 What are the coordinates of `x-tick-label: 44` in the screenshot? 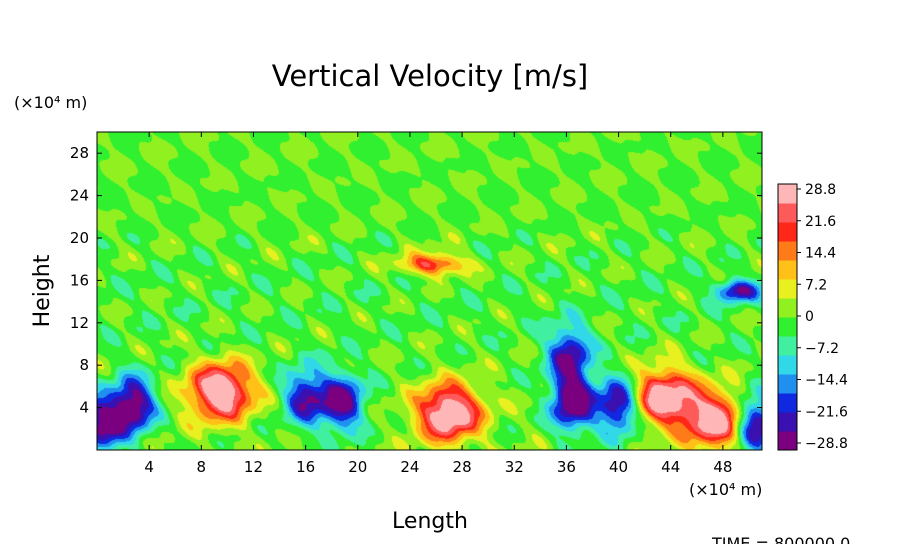 It's located at (670, 467).